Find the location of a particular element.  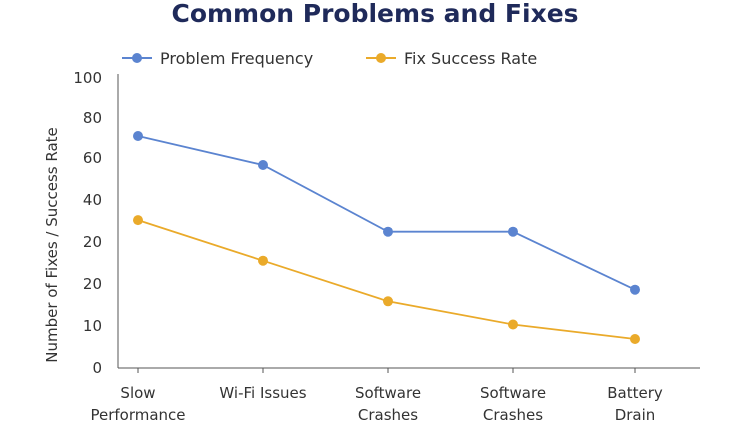

y-tick-label: 100 is located at coordinates (87, 78).